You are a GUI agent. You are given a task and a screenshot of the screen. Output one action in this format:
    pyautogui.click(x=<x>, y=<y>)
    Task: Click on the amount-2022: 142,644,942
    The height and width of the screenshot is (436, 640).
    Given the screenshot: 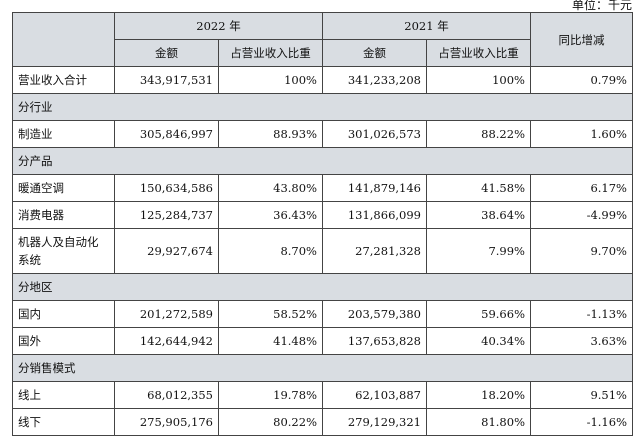 What is the action you would take?
    pyautogui.click(x=166, y=341)
    